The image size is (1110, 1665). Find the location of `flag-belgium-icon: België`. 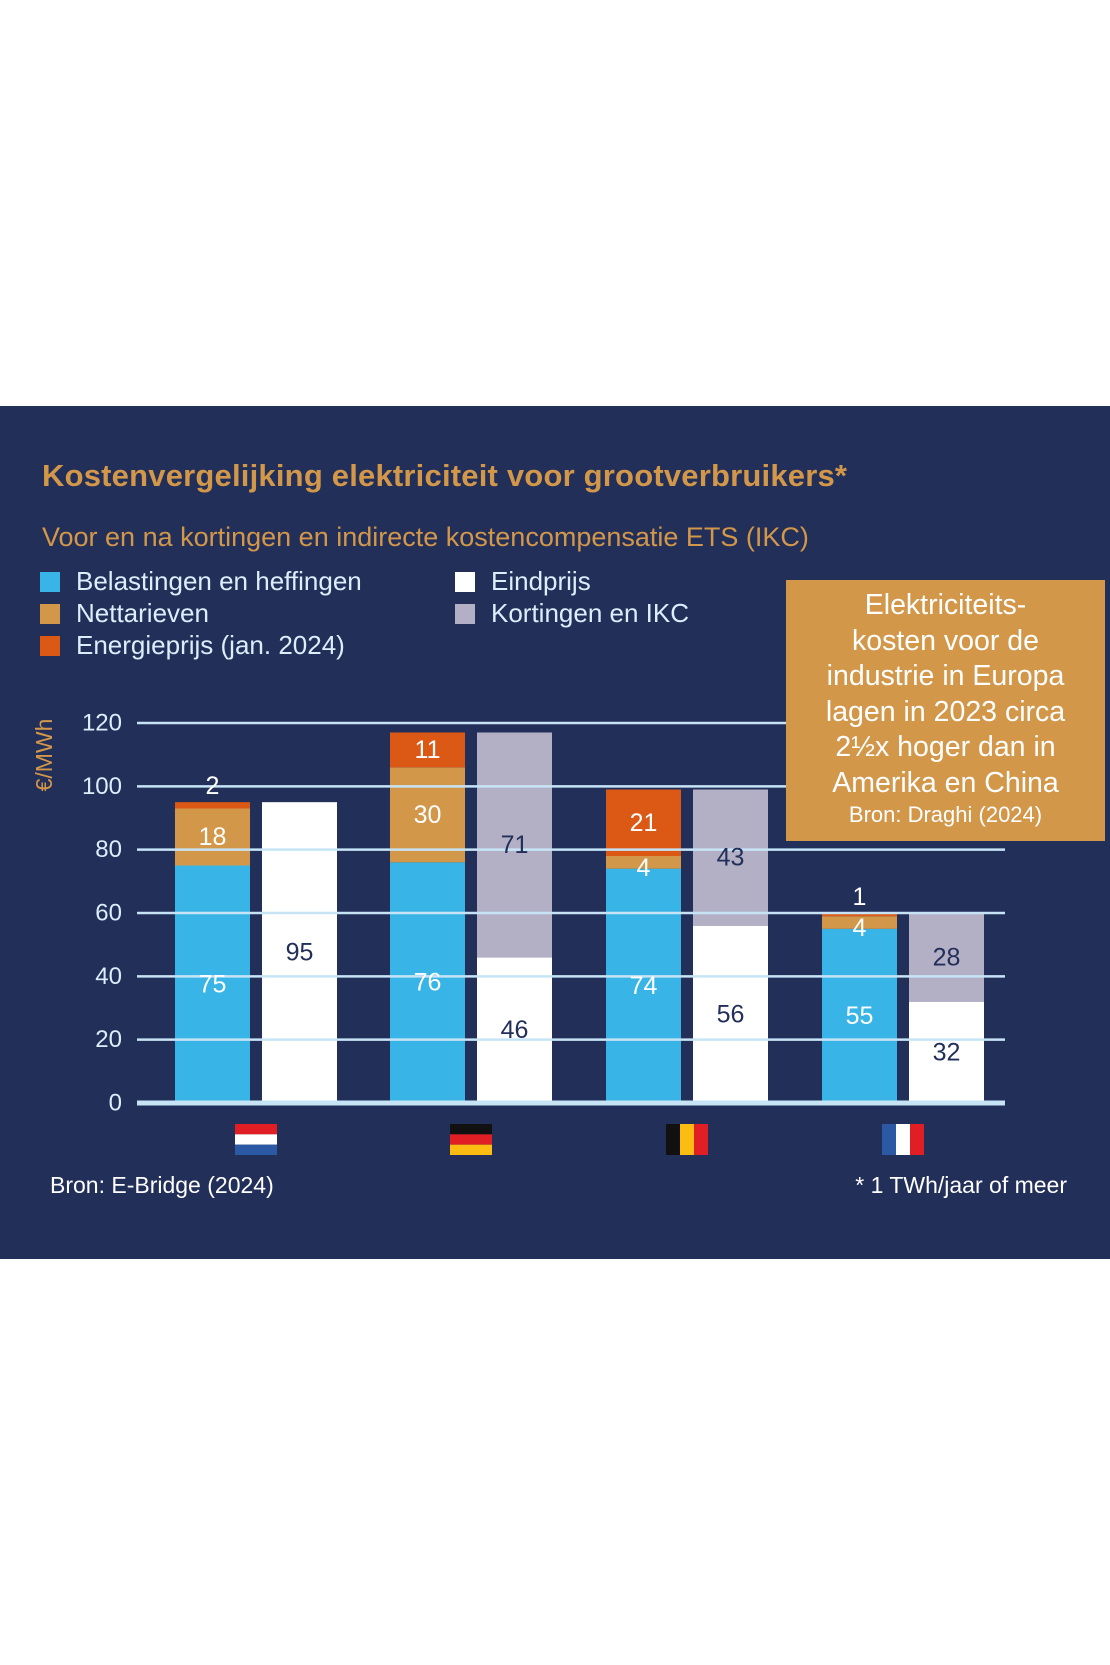

flag-belgium-icon: België is located at coordinates (687, 1139).